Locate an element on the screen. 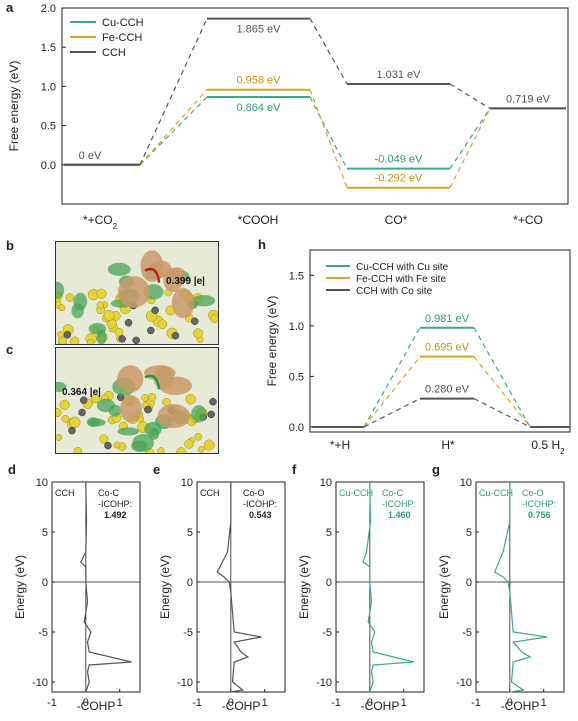 The width and height of the screenshot is (578, 721). y-tick-label: 1.5 is located at coordinates (48, 48).